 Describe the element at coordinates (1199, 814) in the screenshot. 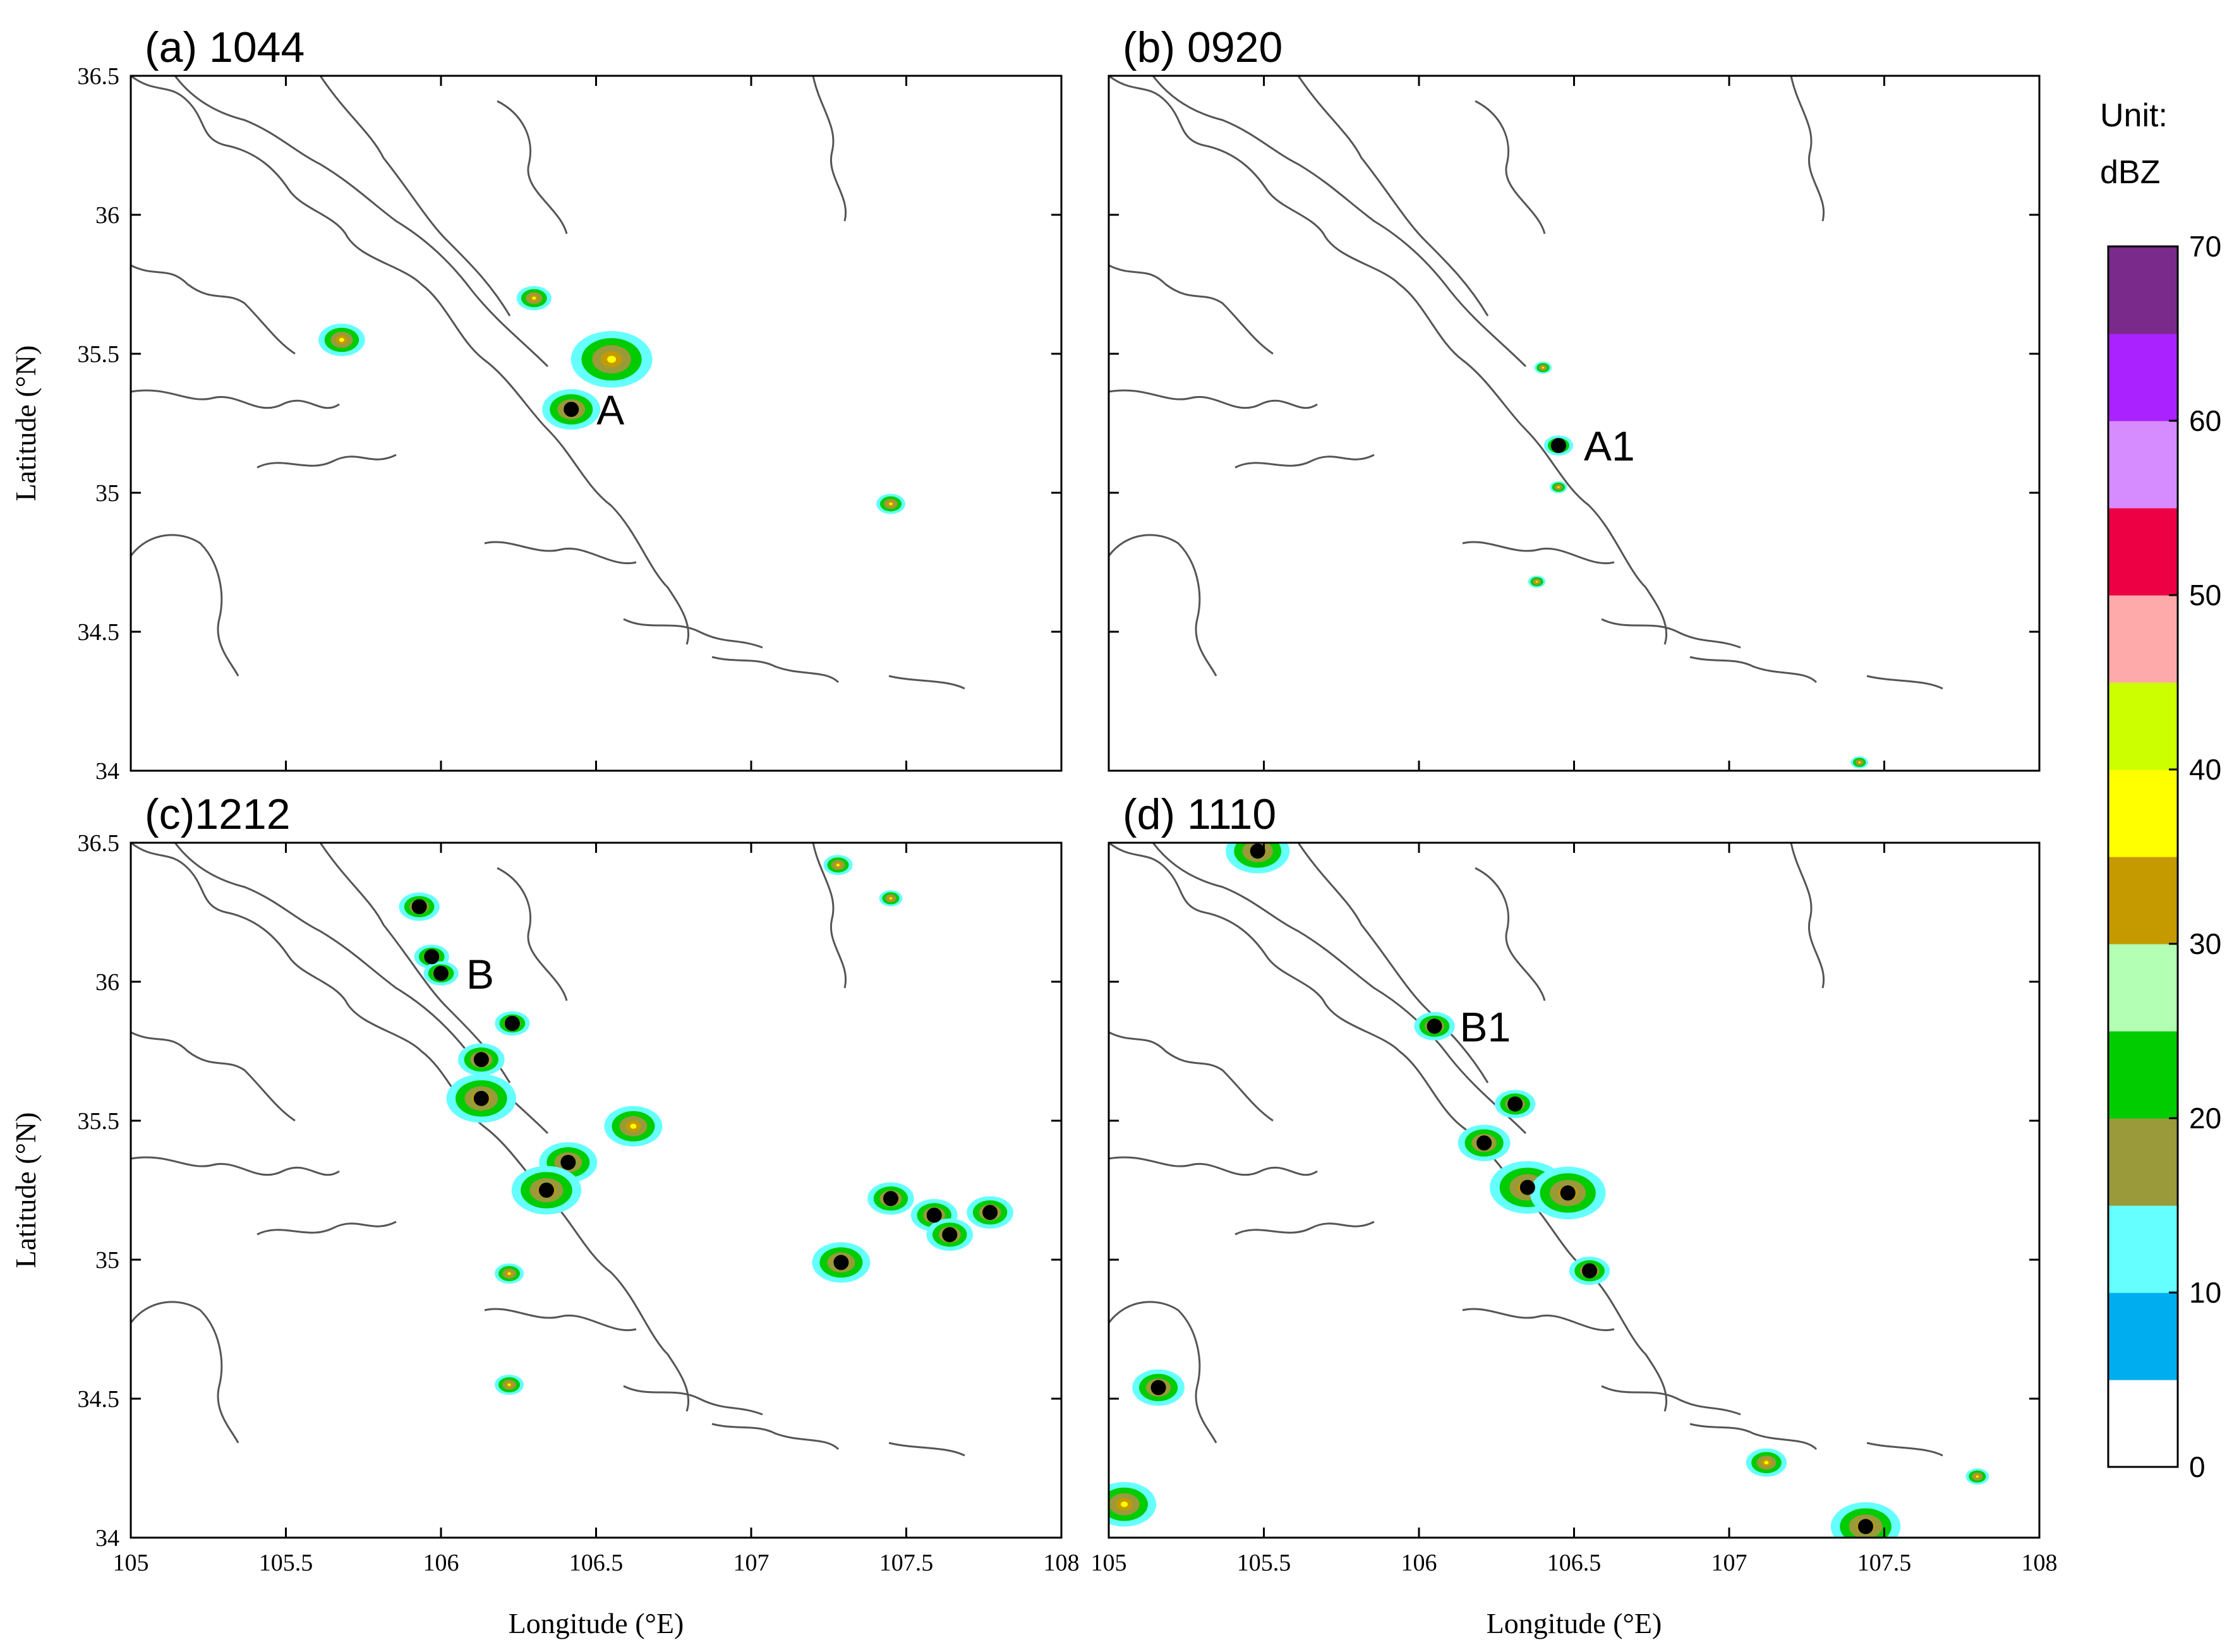

I see `panel-title: (d) 1110` at that location.